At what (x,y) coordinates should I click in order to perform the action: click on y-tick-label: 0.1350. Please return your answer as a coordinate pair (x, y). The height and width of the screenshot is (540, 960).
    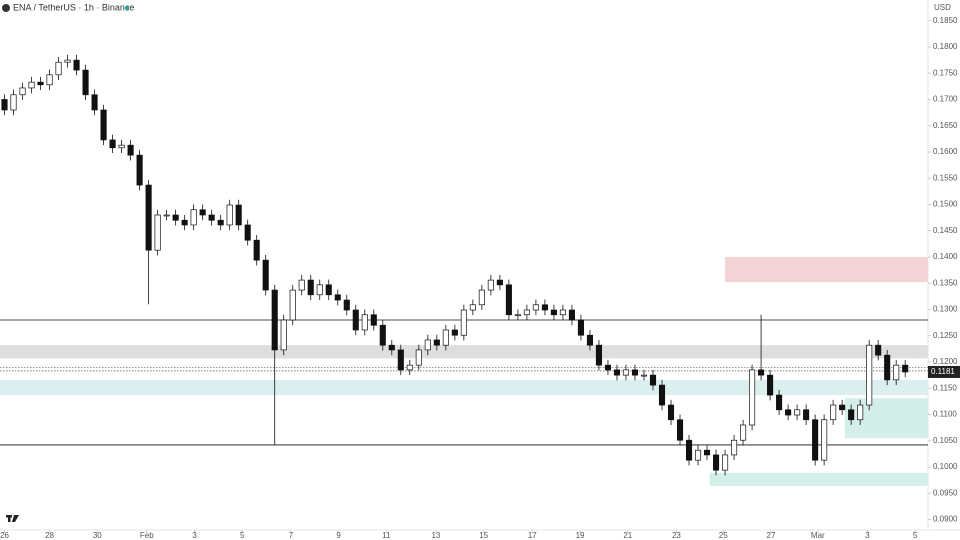
    Looking at the image, I should click on (945, 282).